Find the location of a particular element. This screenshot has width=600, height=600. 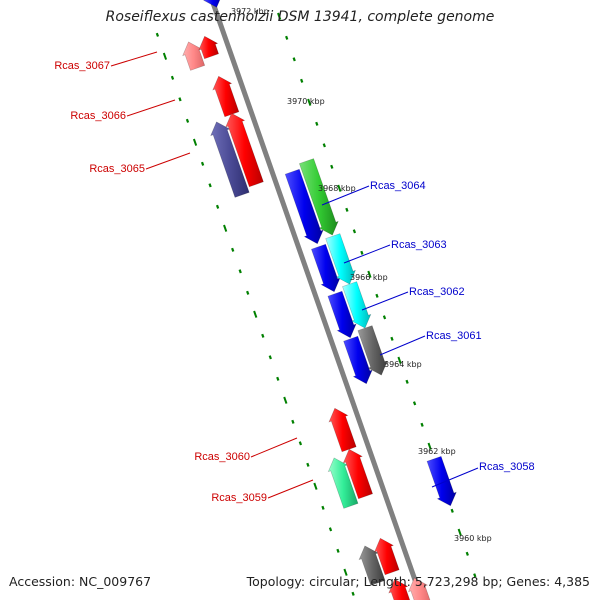

gene-label: Rcas_3063 is located at coordinates (419, 245).